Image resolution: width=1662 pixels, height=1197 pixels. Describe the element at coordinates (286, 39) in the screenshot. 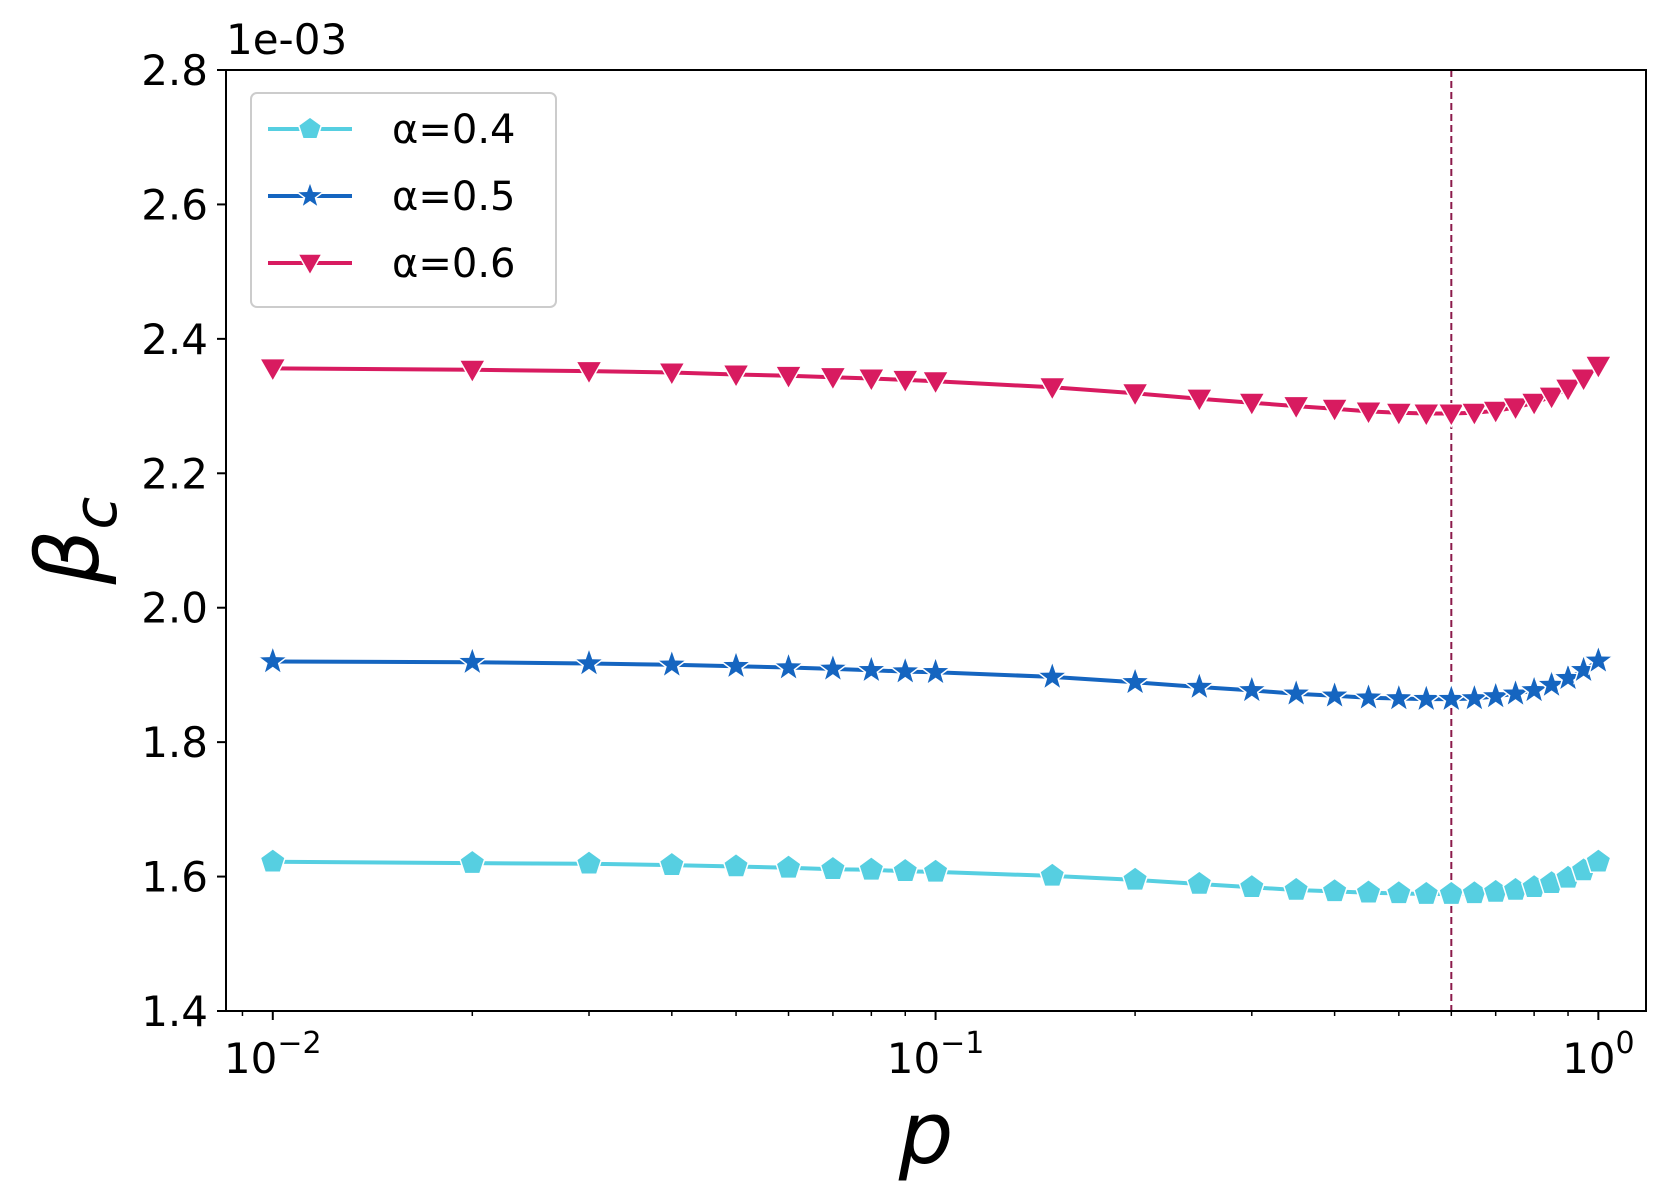

I see `y-multiplier-label: 1e-03` at that location.